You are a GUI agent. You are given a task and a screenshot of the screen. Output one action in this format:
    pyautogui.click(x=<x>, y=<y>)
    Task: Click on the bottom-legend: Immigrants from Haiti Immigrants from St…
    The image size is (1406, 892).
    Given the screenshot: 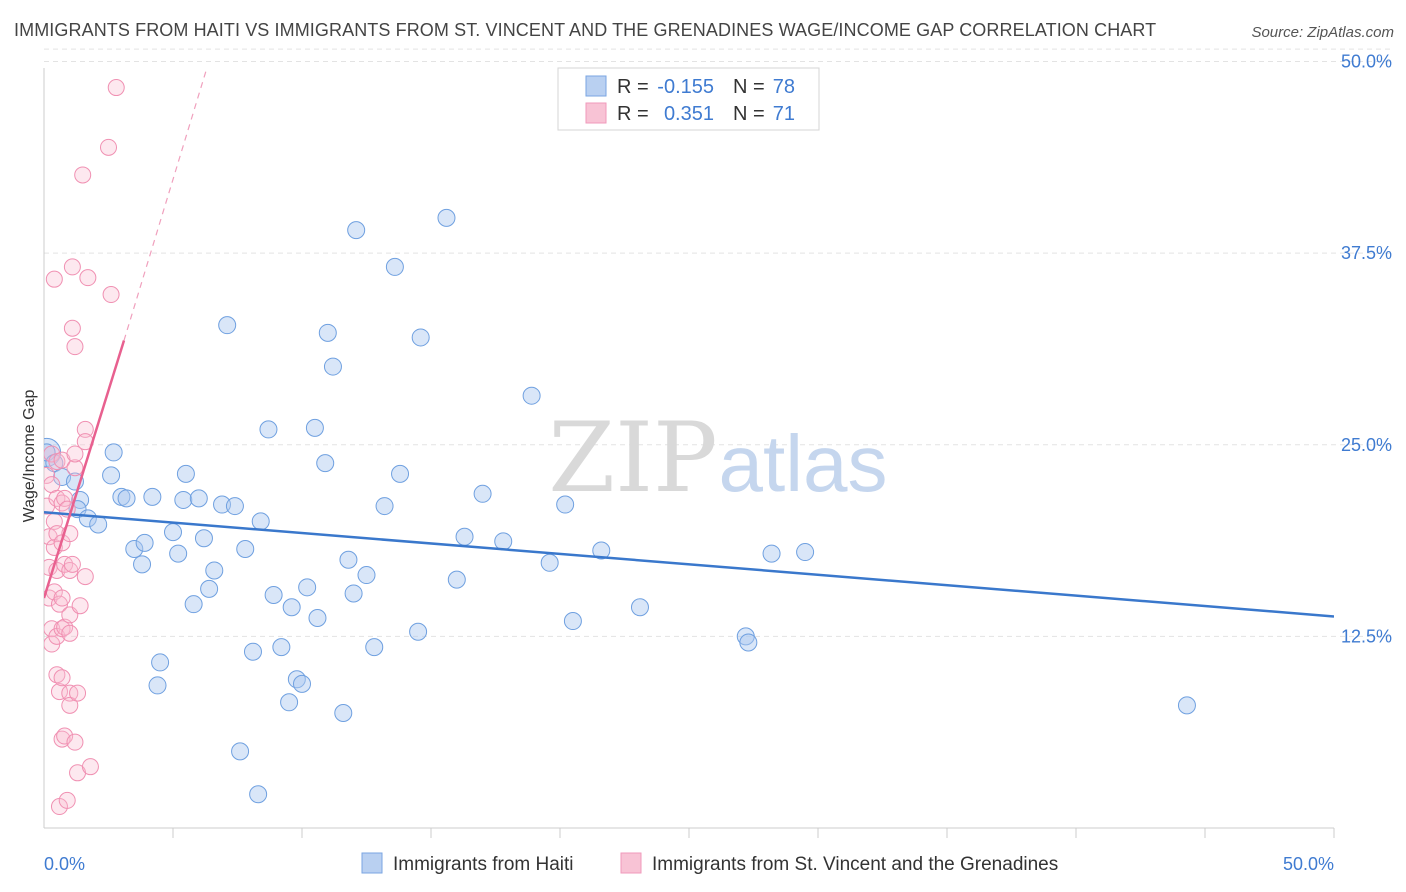 What is the action you would take?
    pyautogui.click(x=709, y=863)
    